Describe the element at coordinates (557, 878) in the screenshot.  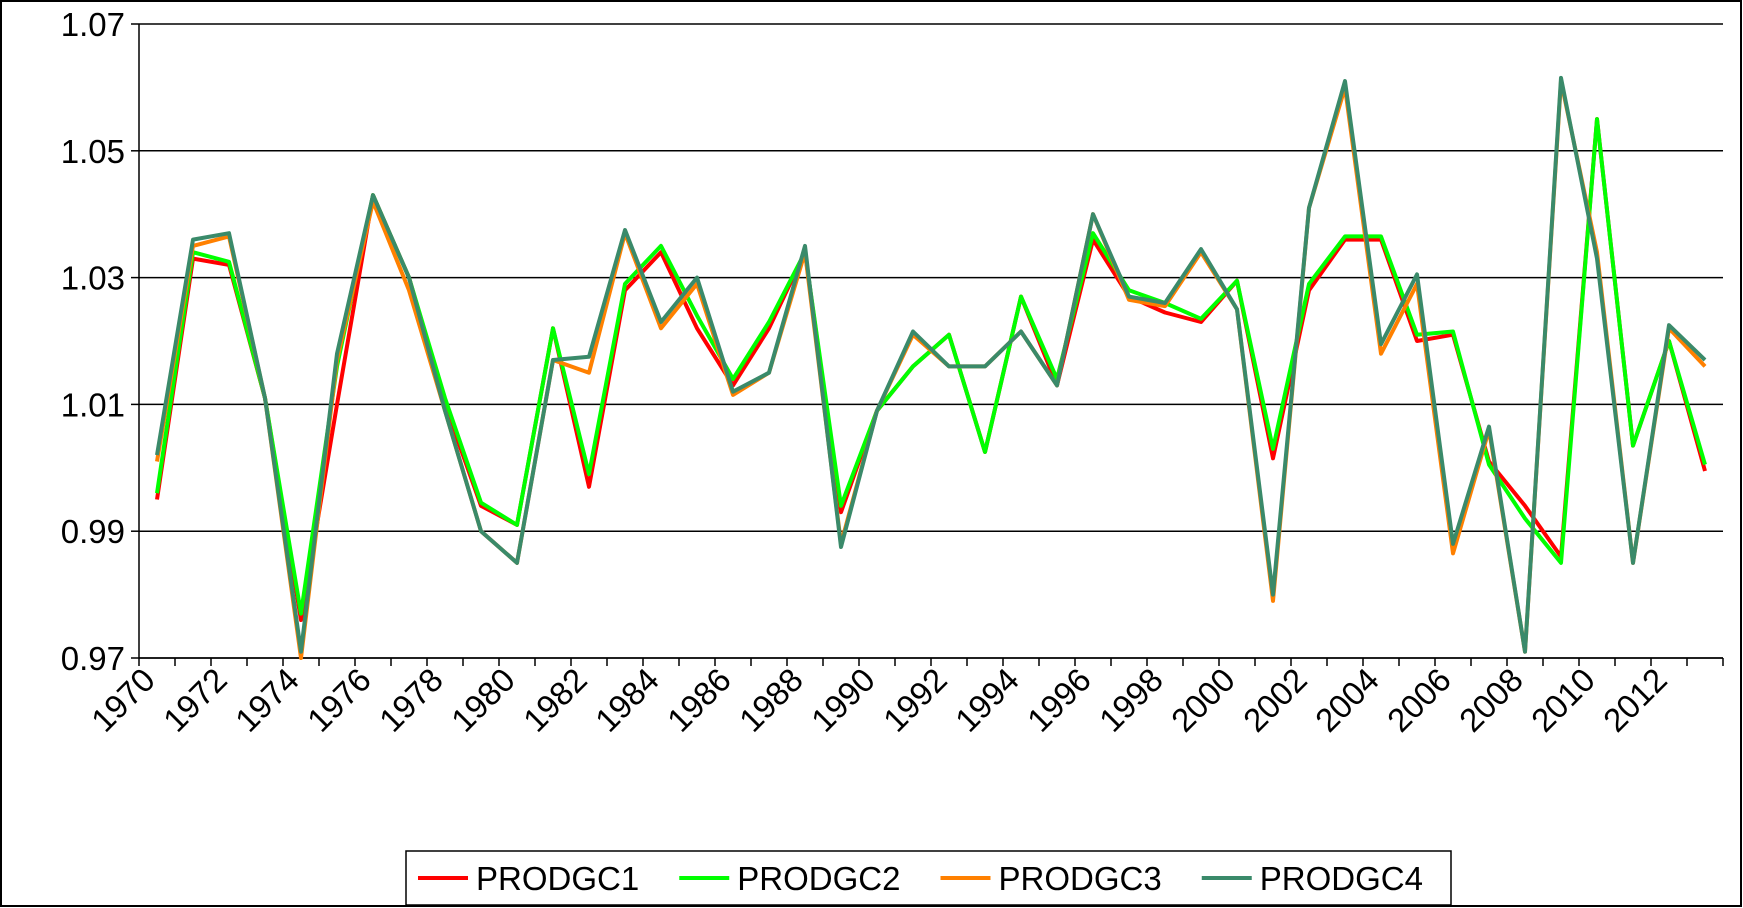
I see `legend-label: PRODGC1` at that location.